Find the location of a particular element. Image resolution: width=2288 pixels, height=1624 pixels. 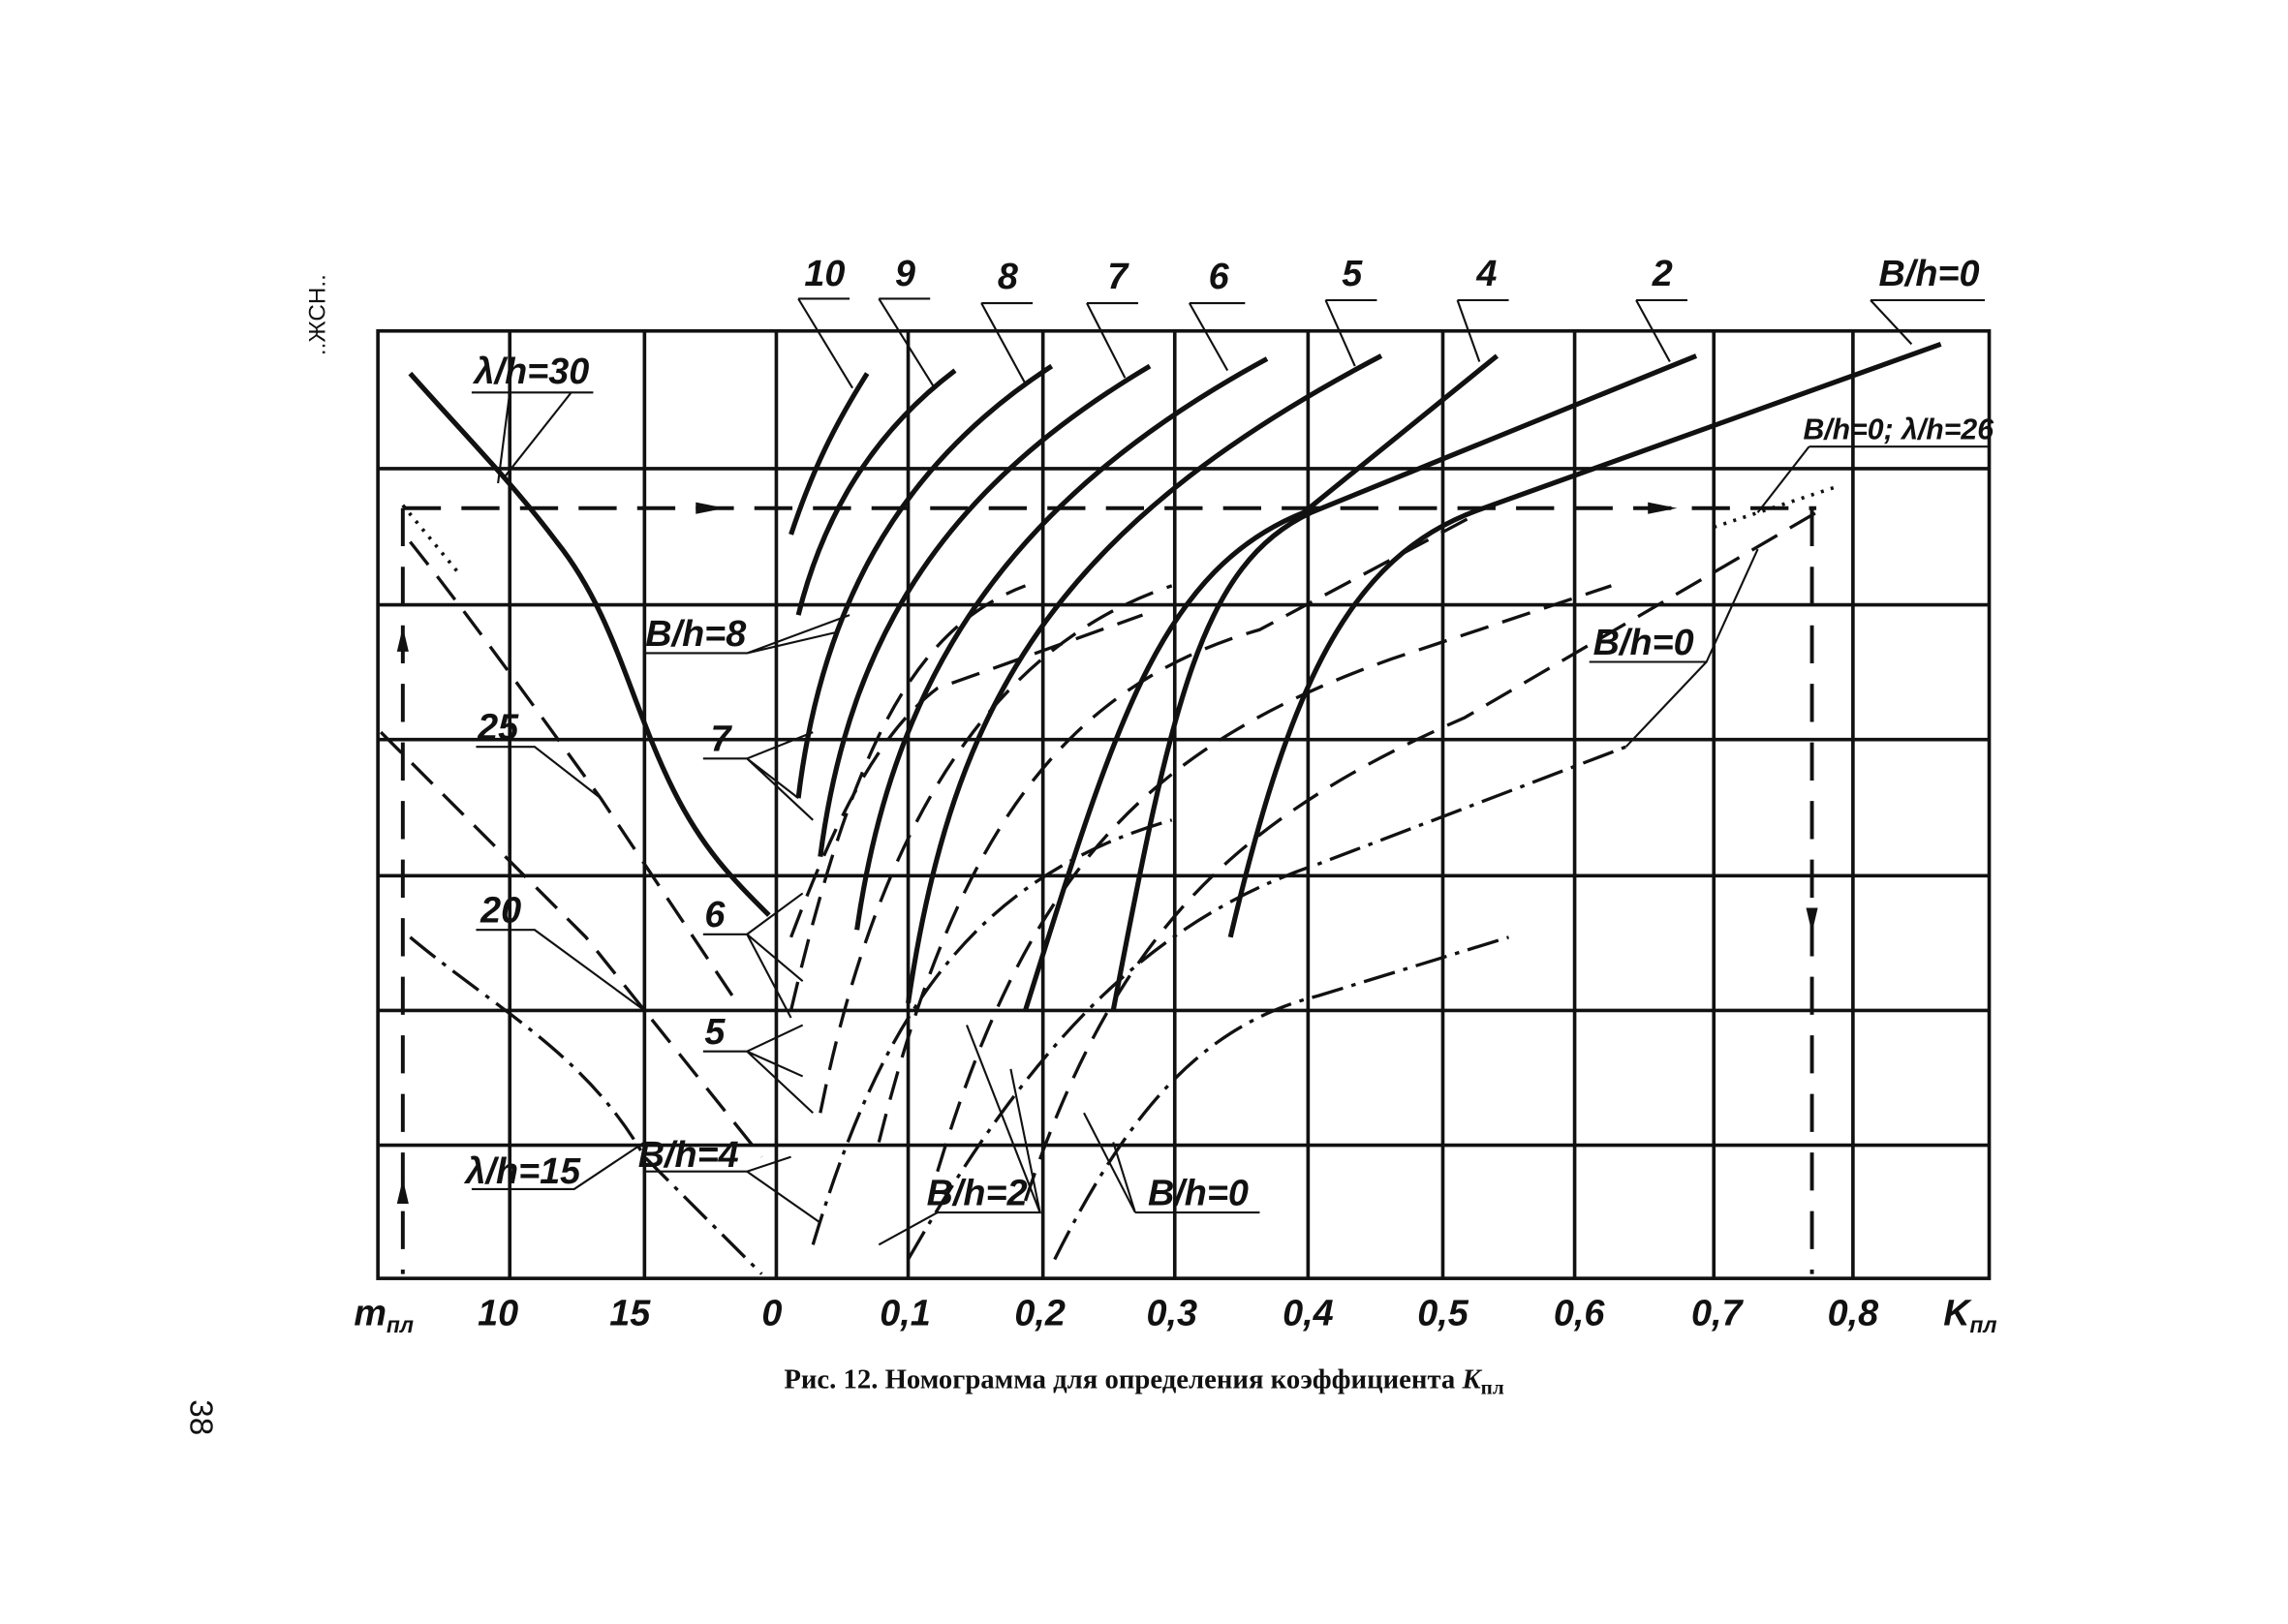

curve-number: 9 is located at coordinates (905, 274).